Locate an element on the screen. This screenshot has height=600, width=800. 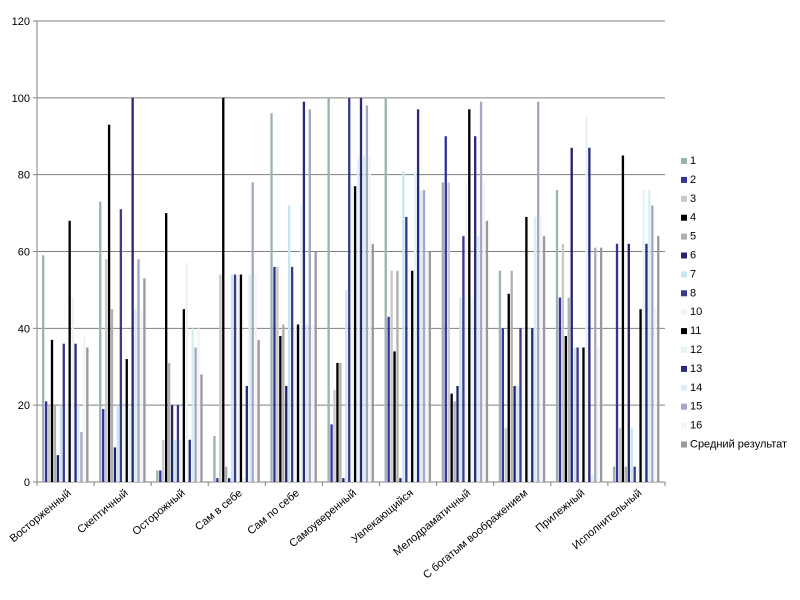
bar-series-3-Восторженный is located at coordinates (49, 443).